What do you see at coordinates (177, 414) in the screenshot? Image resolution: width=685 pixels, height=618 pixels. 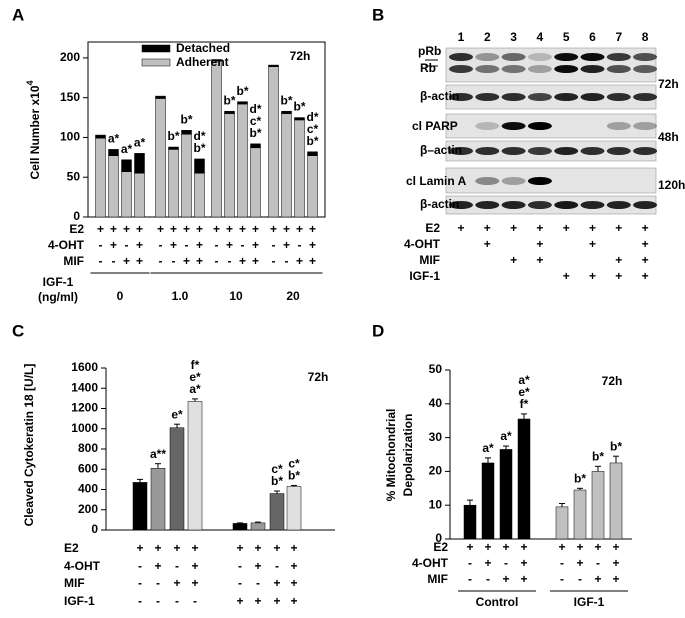 I see `bar-label: e*` at bounding box center [177, 414].